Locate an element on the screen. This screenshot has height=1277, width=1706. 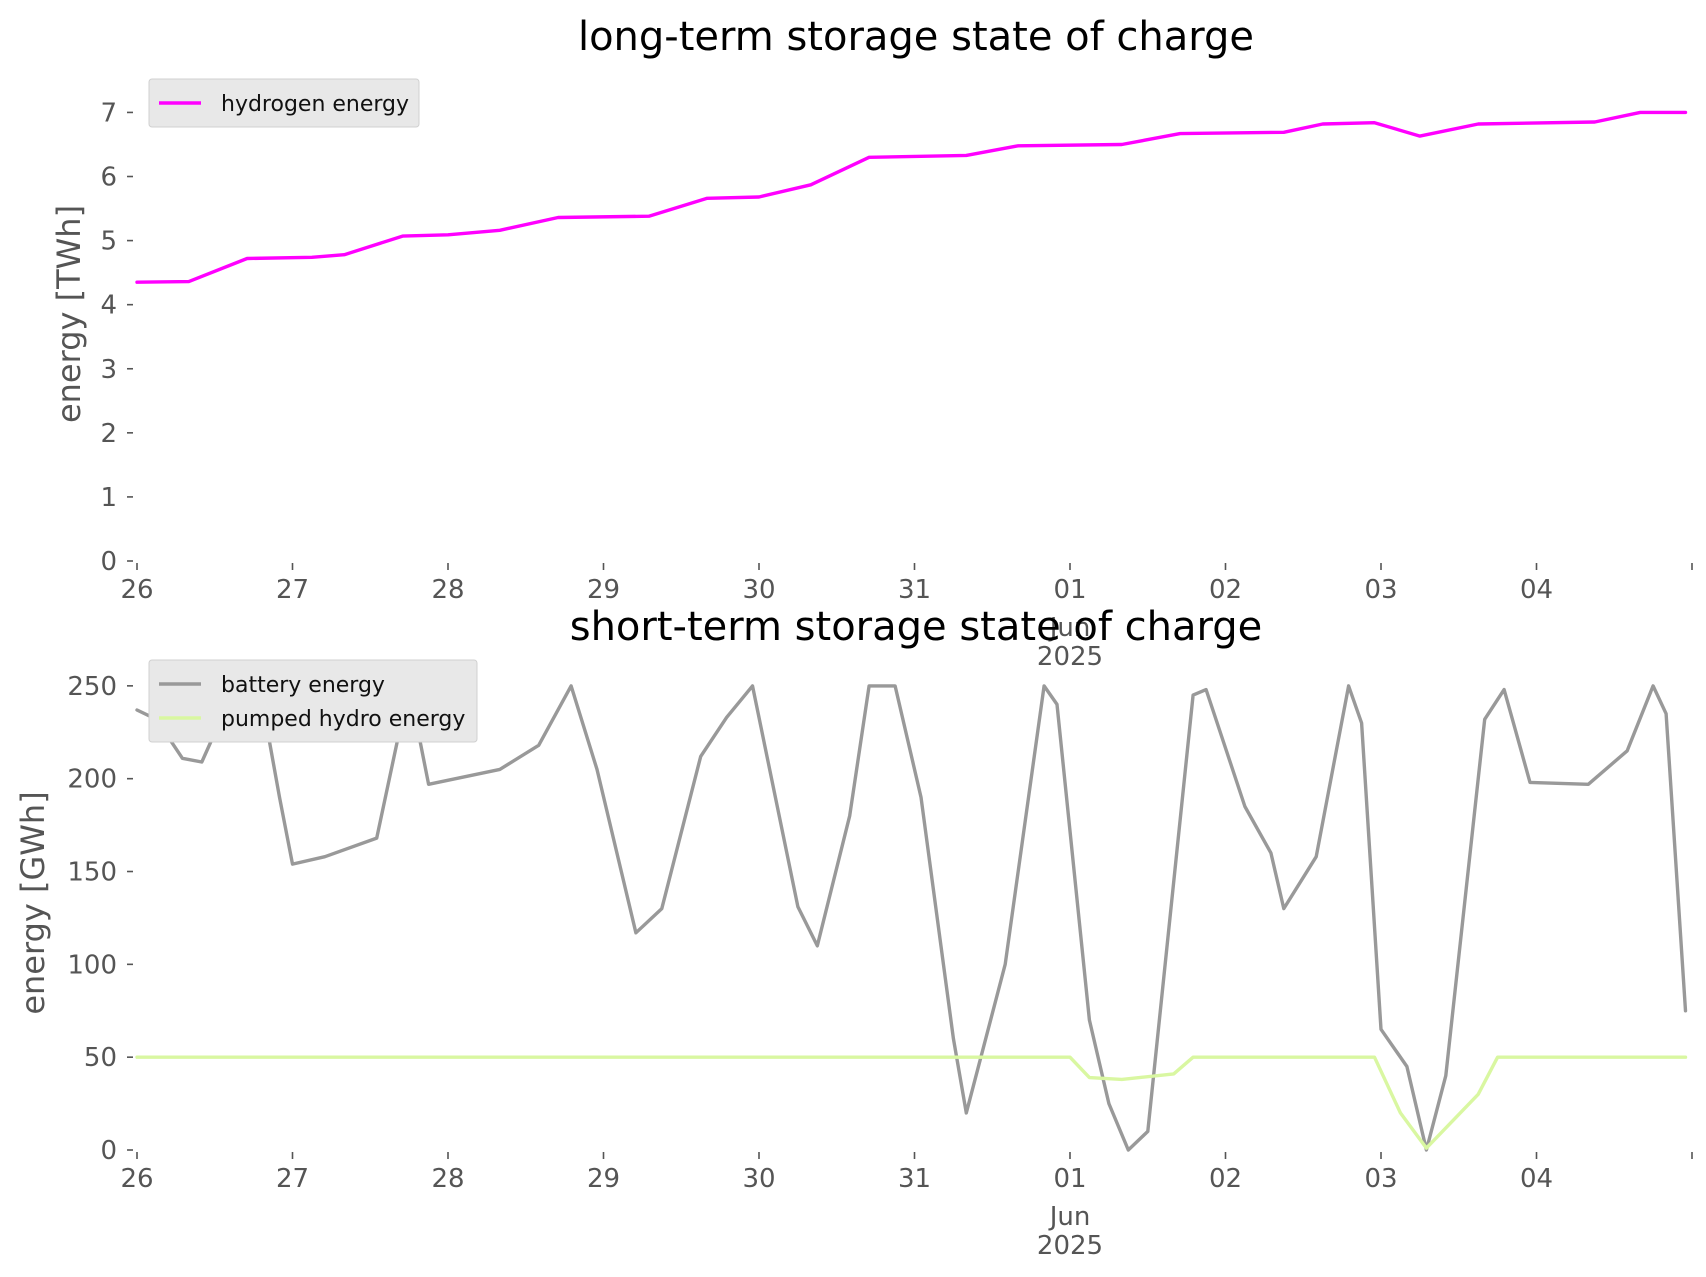
y-axis-label: energy [GWh] is located at coordinates (33, 902).